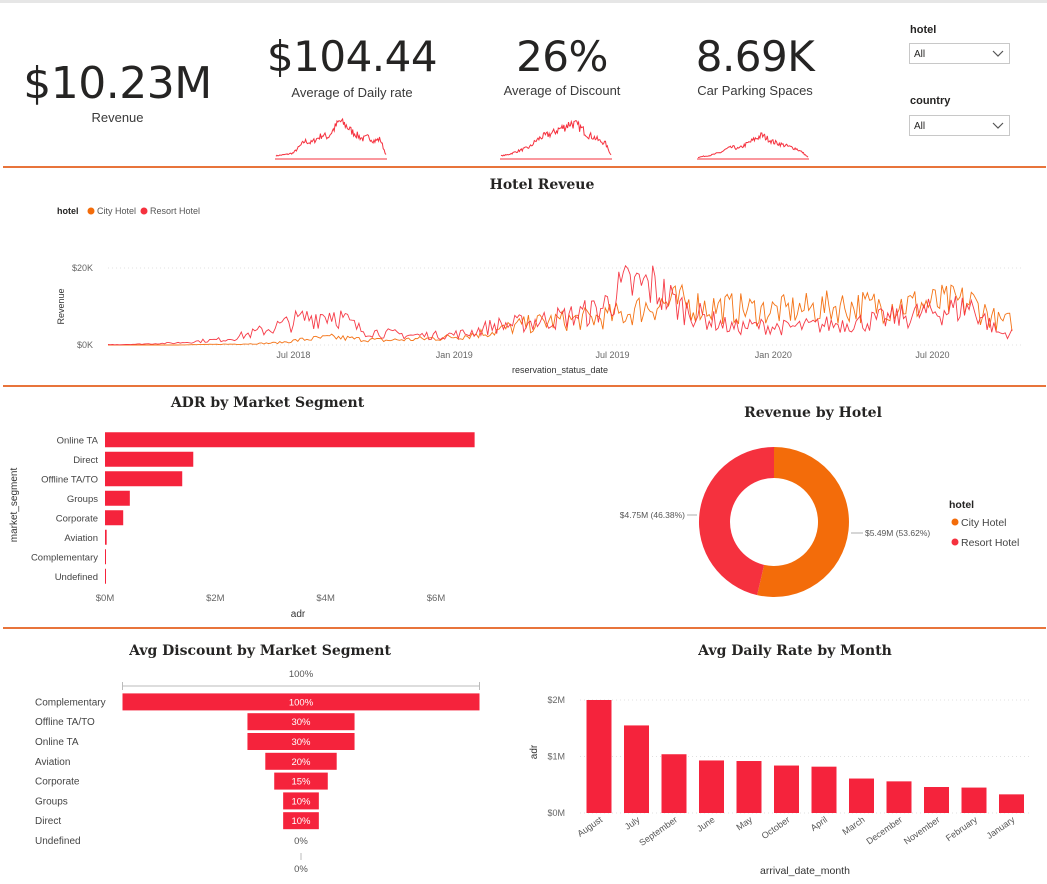 This screenshot has width=1047, height=884. I want to click on pie-slice-city-hotel, so click(803, 522).